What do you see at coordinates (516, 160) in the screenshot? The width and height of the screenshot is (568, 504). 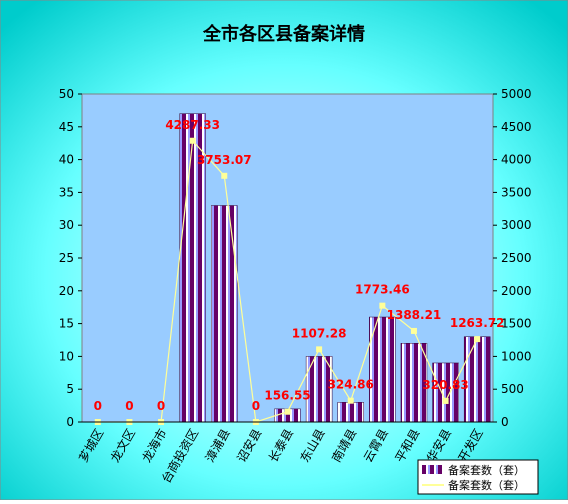 I see `y2-tick-label: 4000` at bounding box center [516, 160].